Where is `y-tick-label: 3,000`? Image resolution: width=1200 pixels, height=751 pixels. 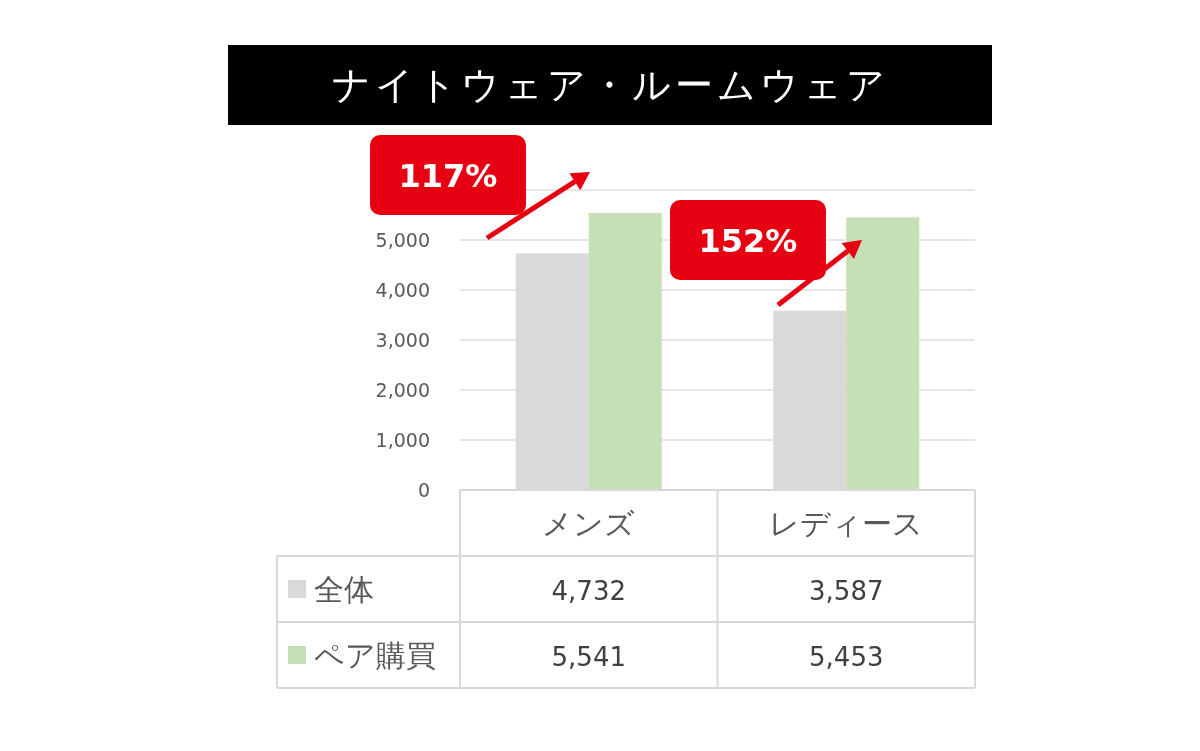 y-tick-label: 3,000 is located at coordinates (402, 340).